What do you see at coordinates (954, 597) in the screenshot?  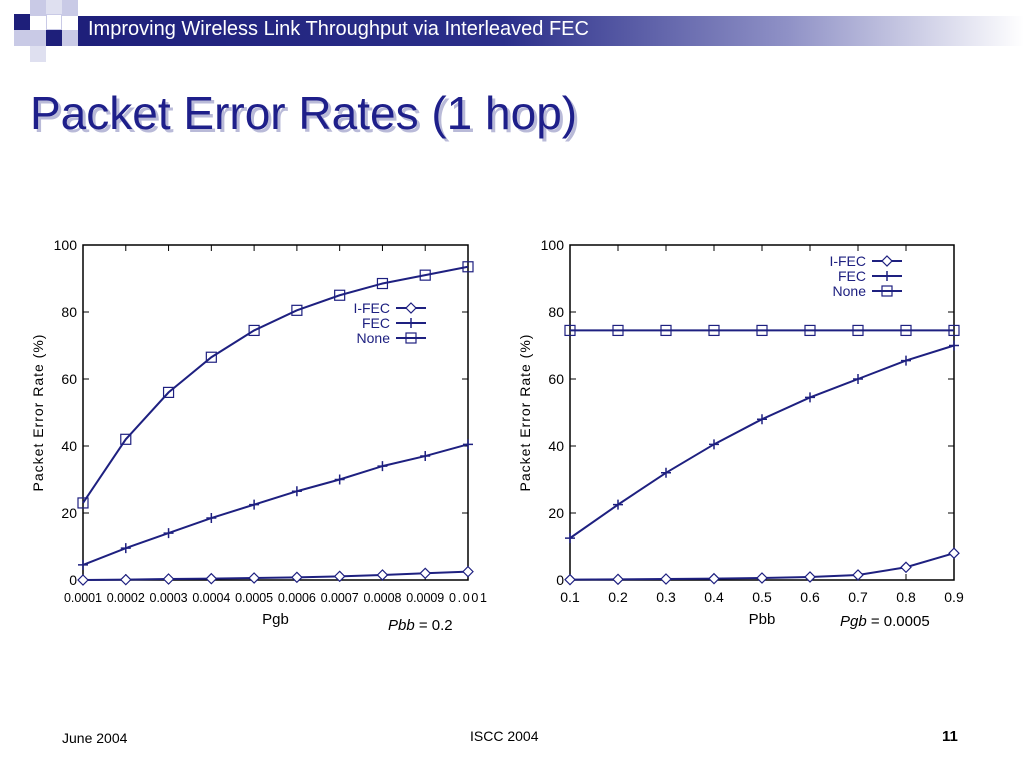 I see `x-tick-label: 0.9` at bounding box center [954, 597].